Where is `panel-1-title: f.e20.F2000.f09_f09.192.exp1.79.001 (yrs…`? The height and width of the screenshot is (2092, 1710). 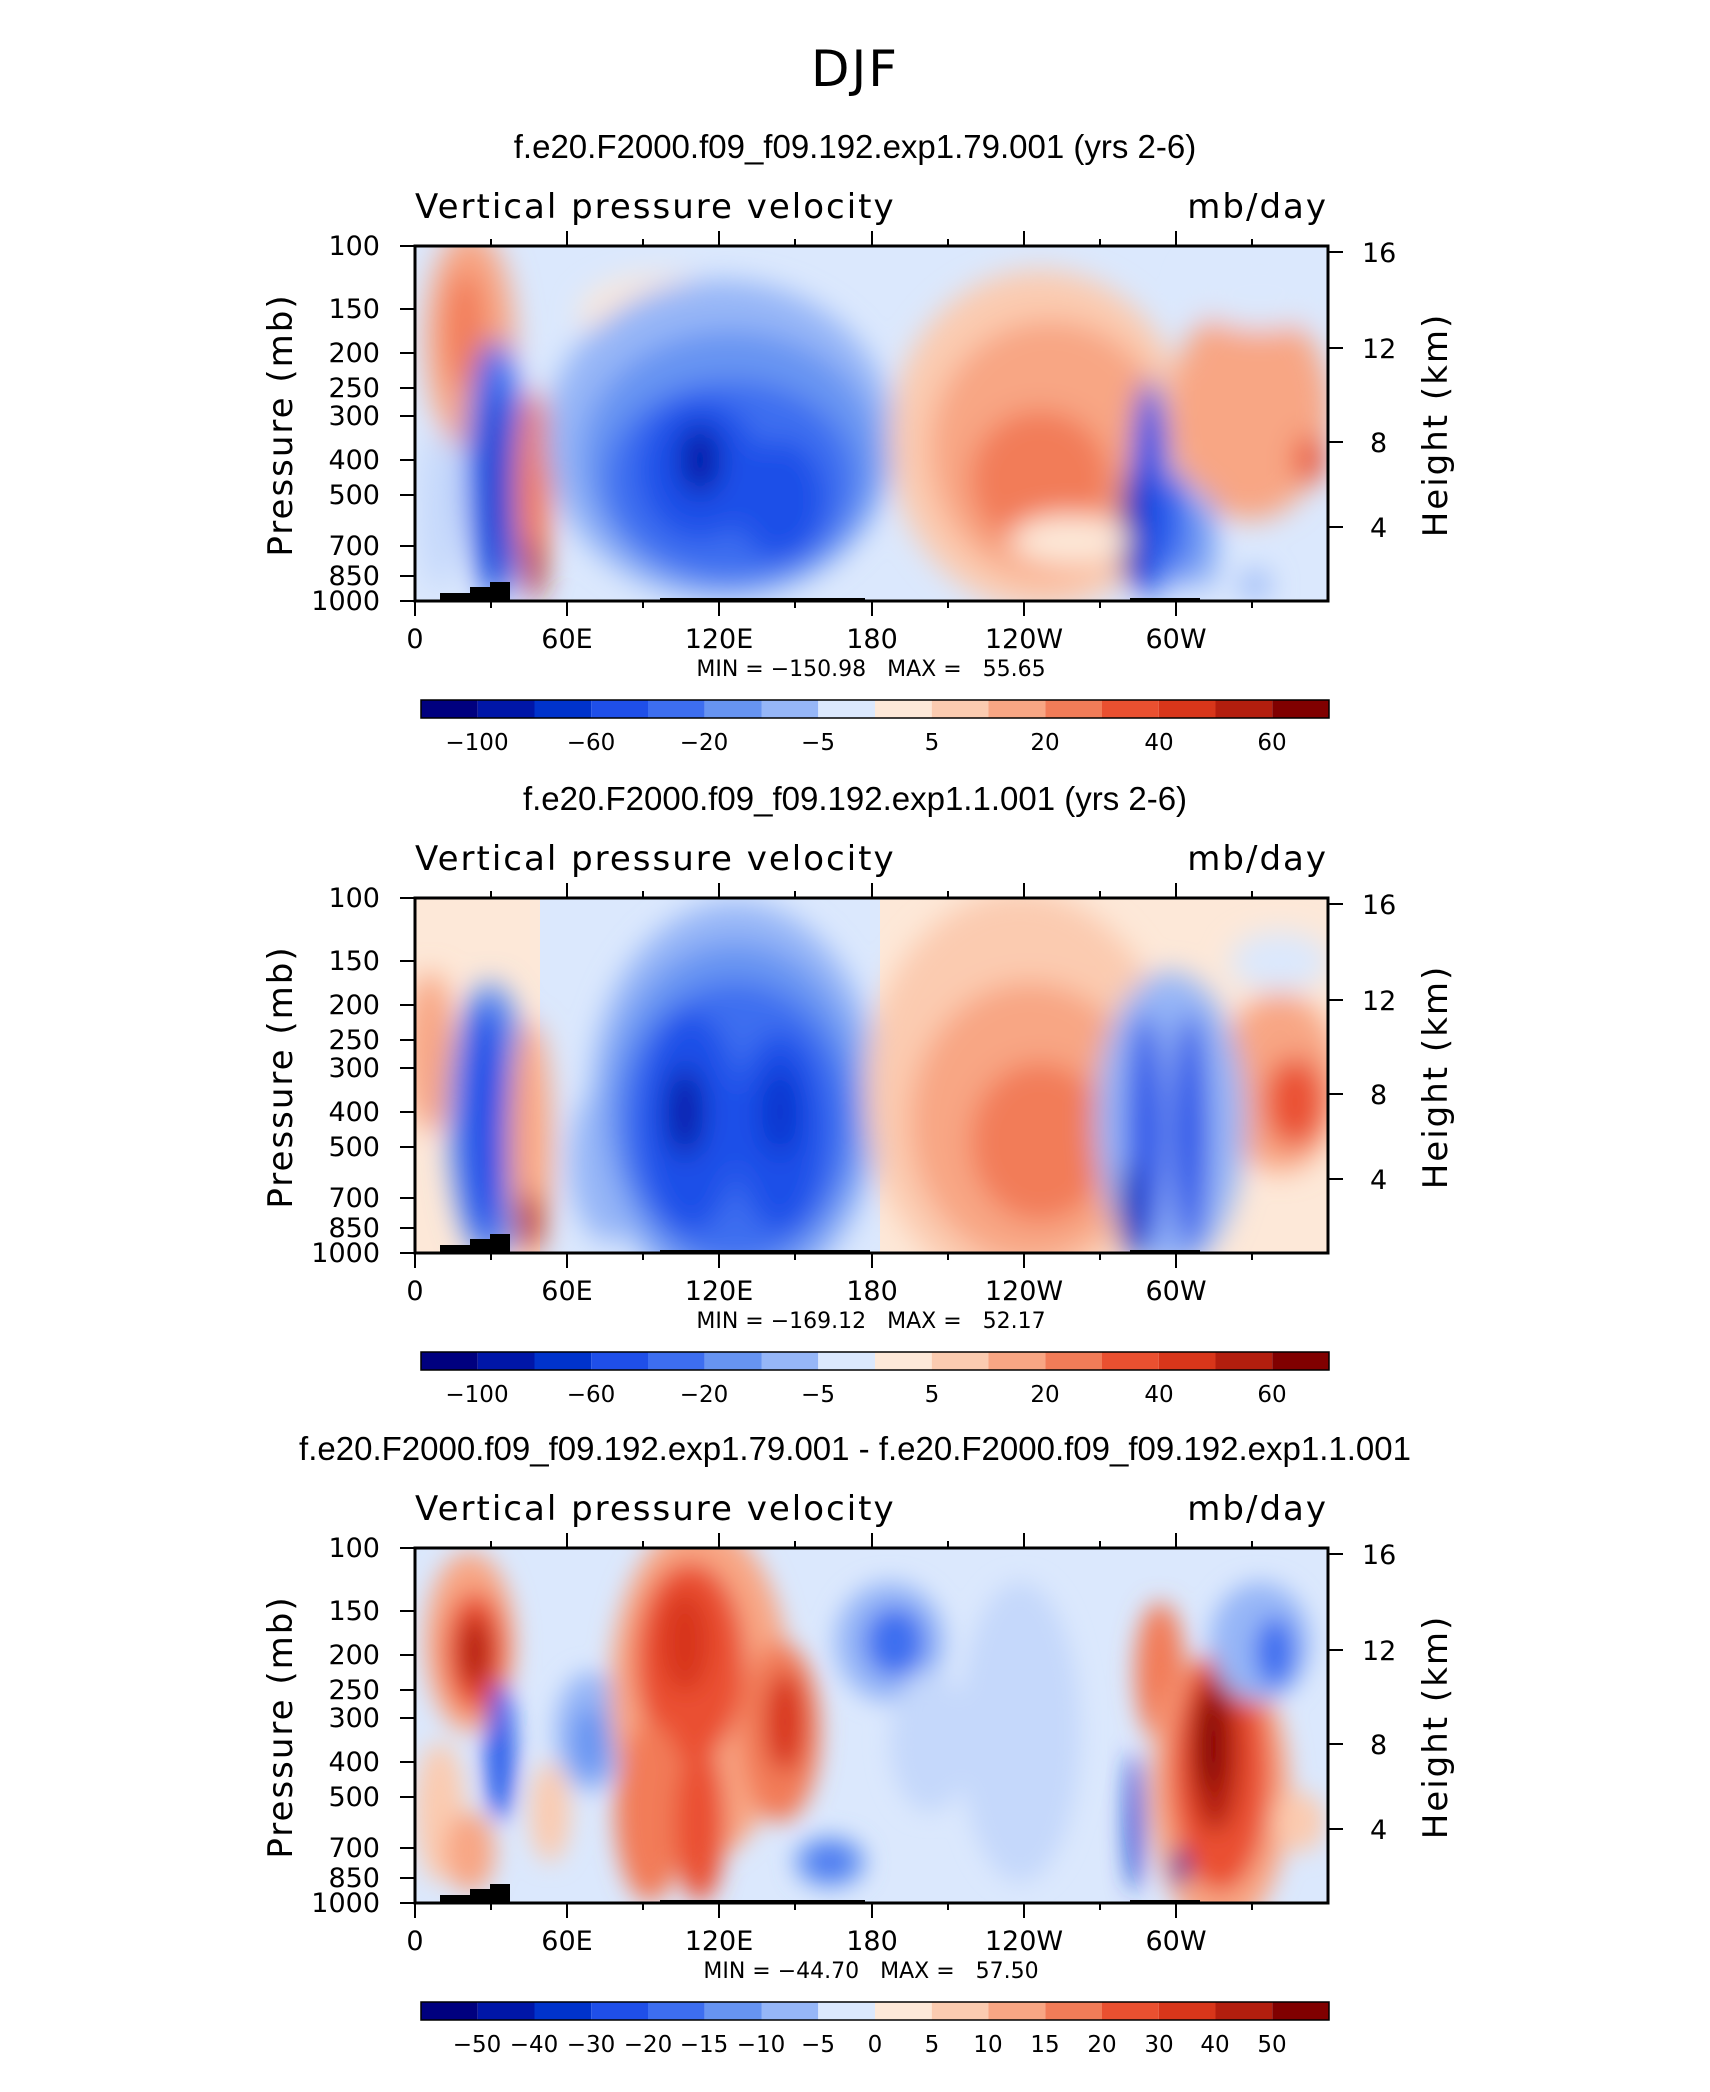 panel-1-title: f.e20.F2000.f09_f09.192.exp1.79.001 (yrs… is located at coordinates (855, 146).